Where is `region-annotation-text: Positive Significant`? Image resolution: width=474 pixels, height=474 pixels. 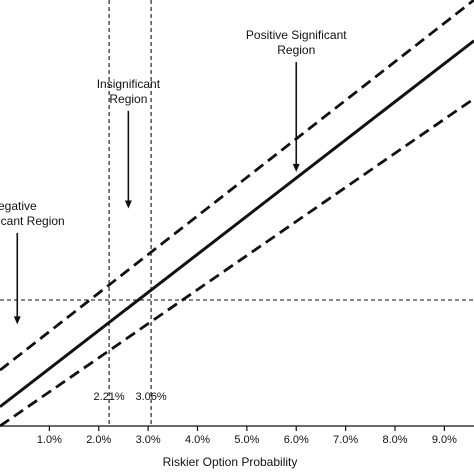
region-annotation-text: Positive Significant is located at coordinates (296, 35).